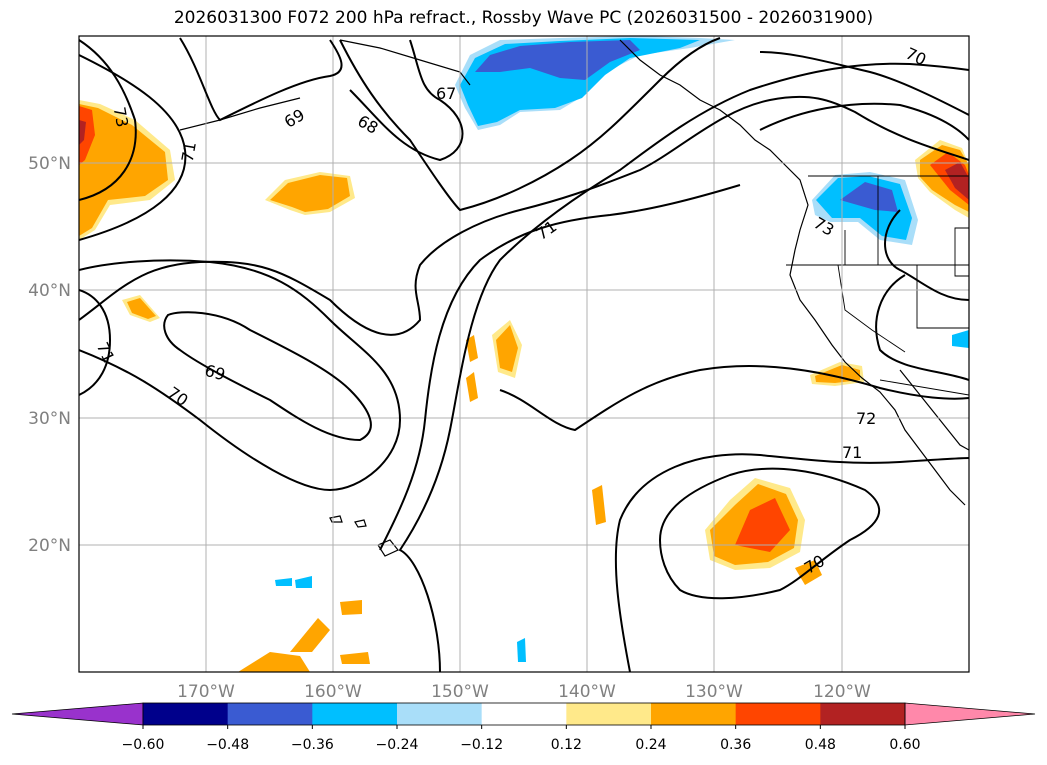 The height and width of the screenshot is (765, 1047). I want to click on latitude-labels: 50°N 40°N 30°N 20°N, so click(49, 355).